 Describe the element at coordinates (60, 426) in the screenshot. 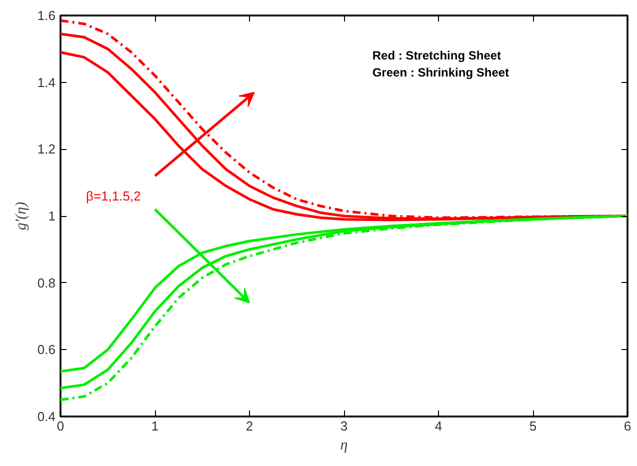

I see `x-tick-label: 0` at that location.